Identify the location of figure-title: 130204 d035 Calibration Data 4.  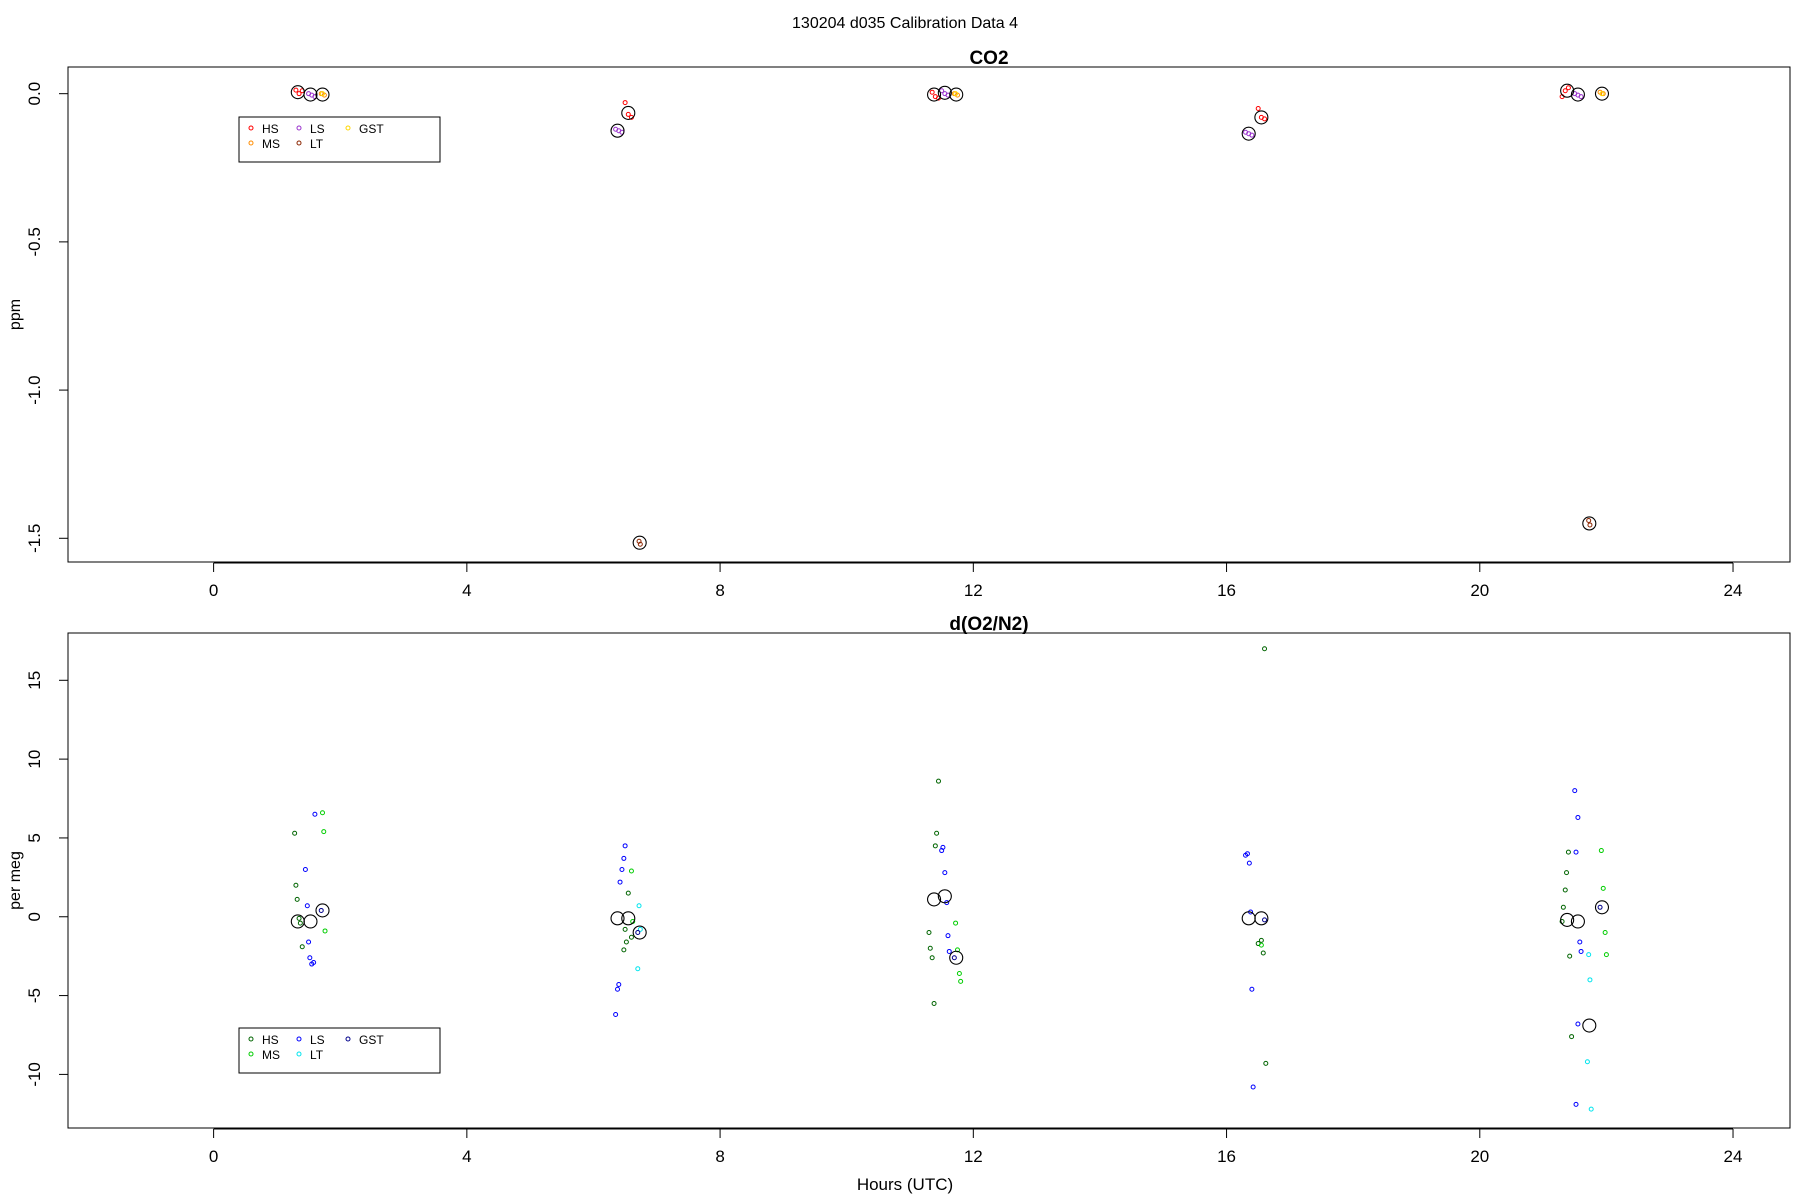
(905, 23).